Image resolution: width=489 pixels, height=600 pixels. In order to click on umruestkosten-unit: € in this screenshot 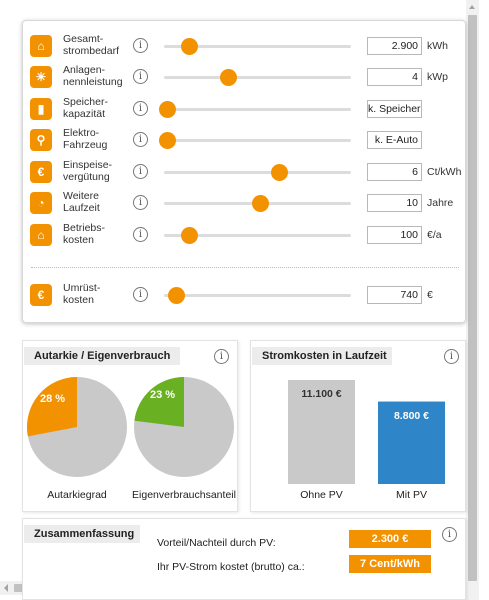, I will do `click(430, 295)`.